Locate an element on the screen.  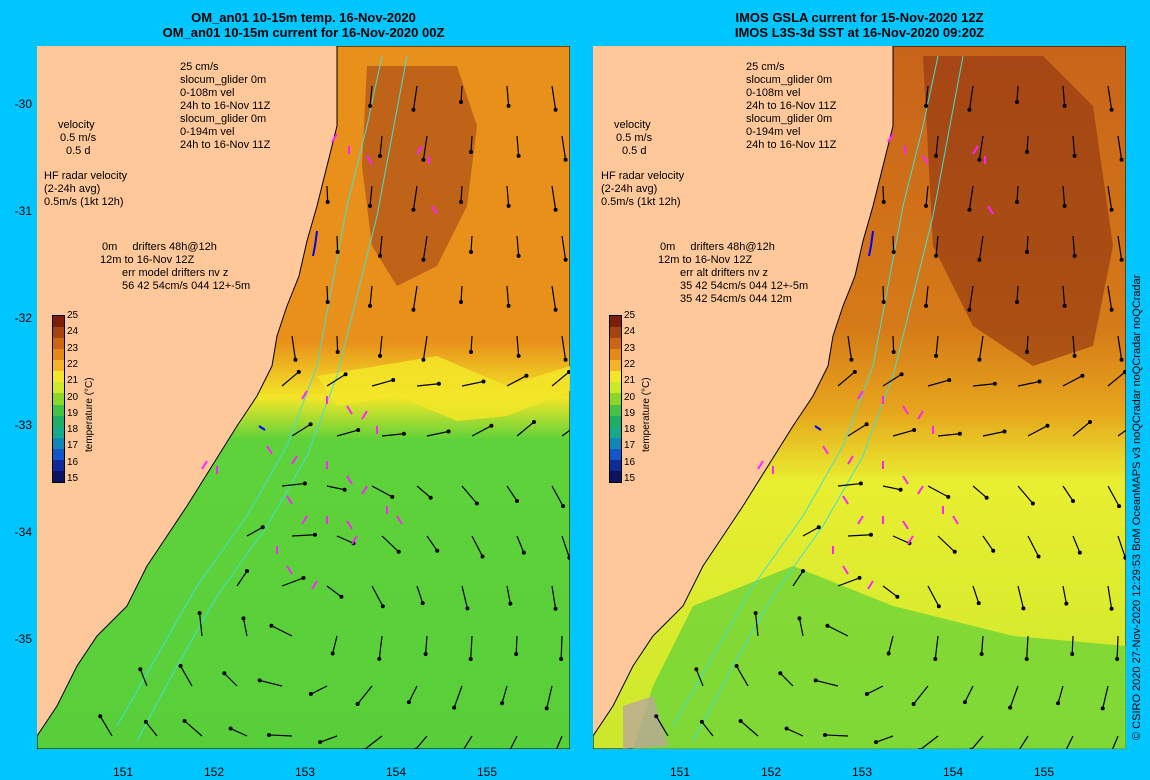
colorbar-tick-label: 19 is located at coordinates (73, 413).